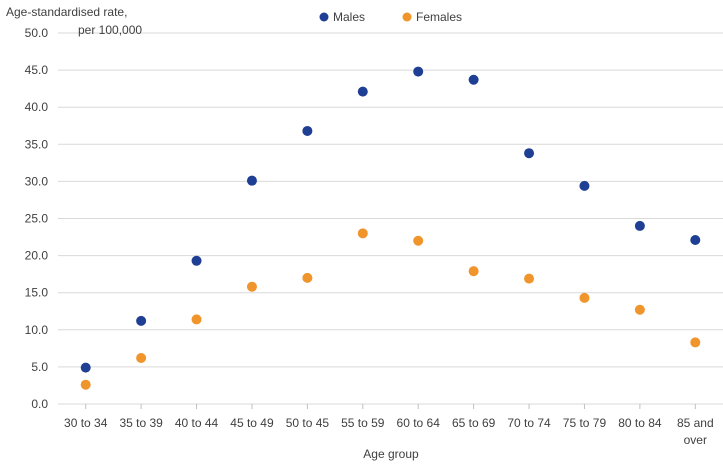 The height and width of the screenshot is (465, 723). I want to click on x-tick-label: 65 to 69, so click(474, 423).